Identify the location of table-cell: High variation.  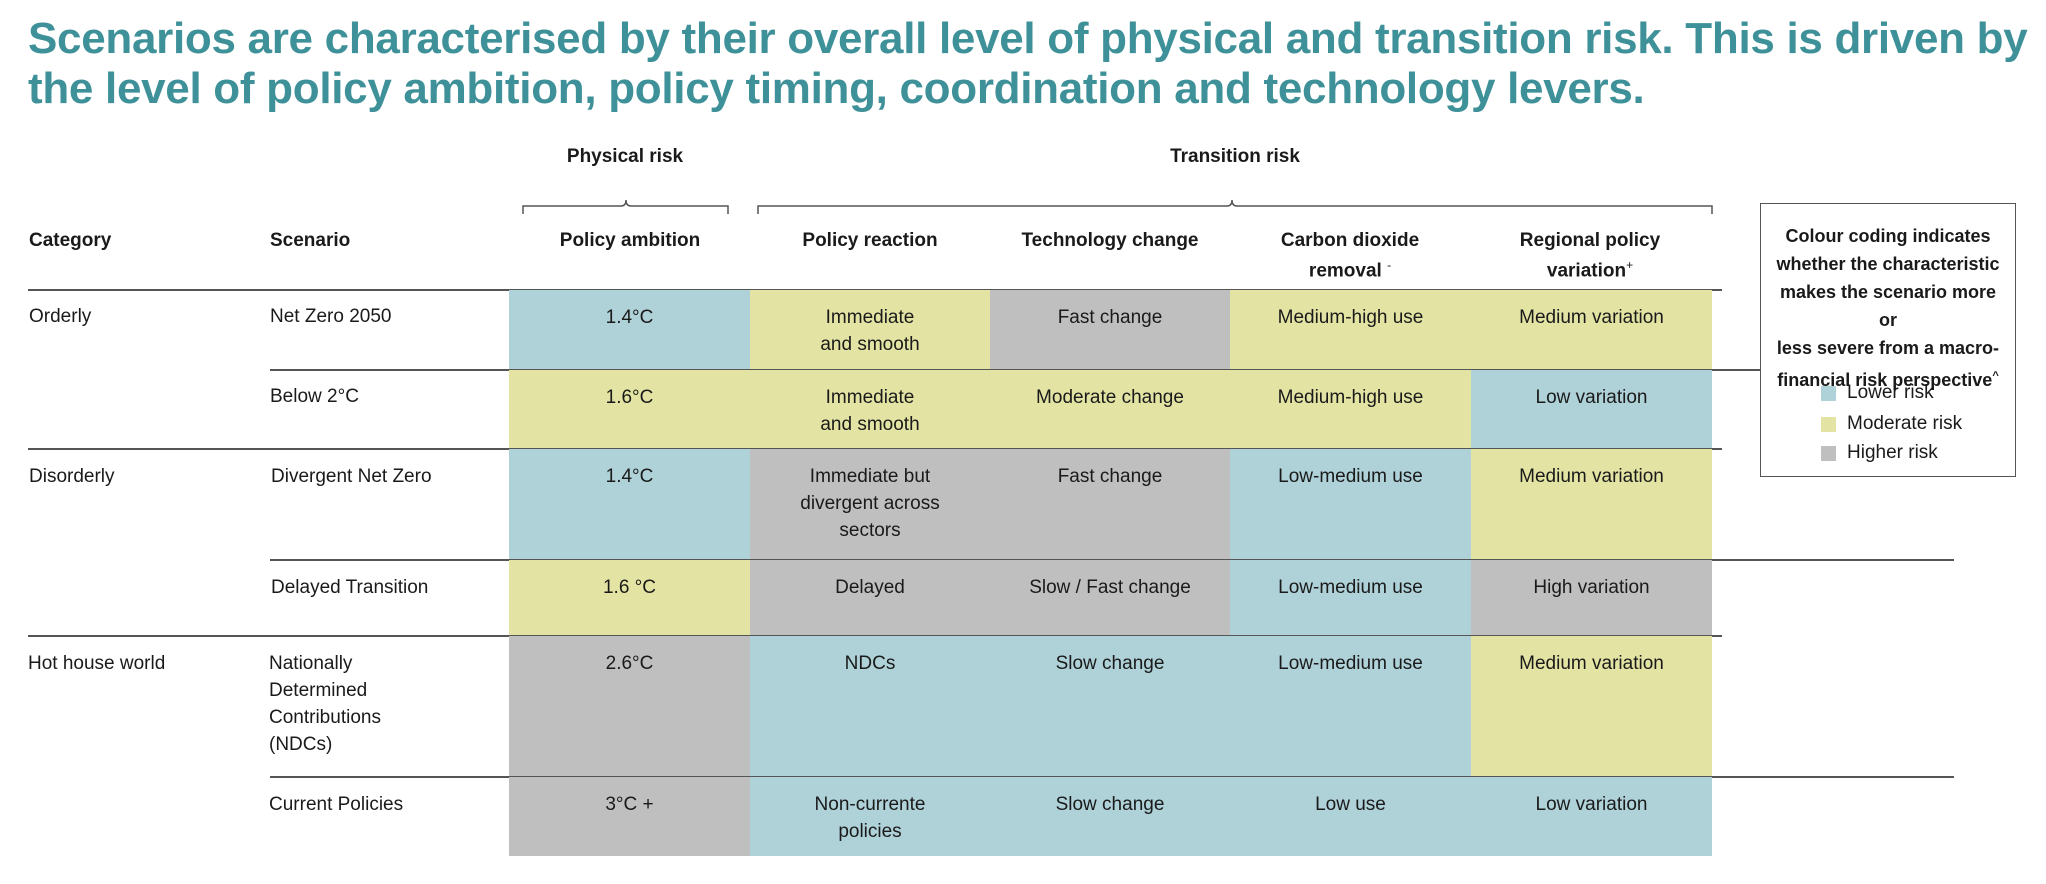
(1591, 597).